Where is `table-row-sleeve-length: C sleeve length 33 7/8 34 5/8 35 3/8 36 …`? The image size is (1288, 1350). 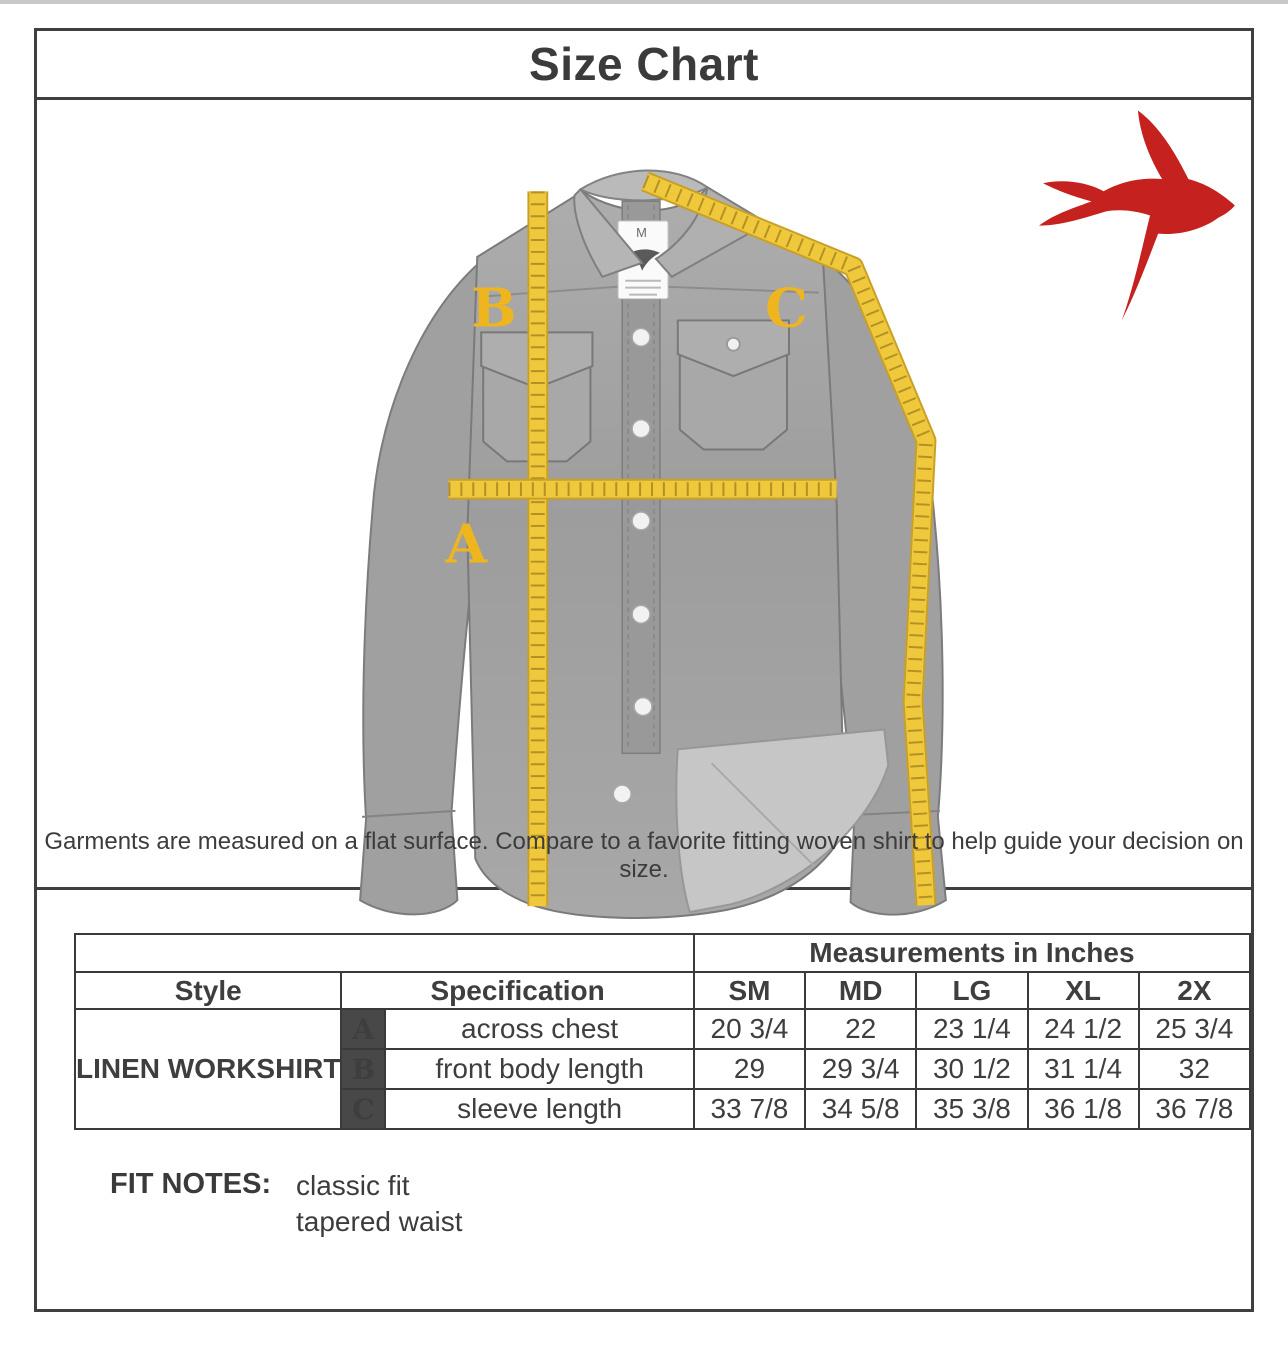 table-row-sleeve-length: C sleeve length 33 7/8 34 5/8 35 3/8 36 … is located at coordinates (663, 1109).